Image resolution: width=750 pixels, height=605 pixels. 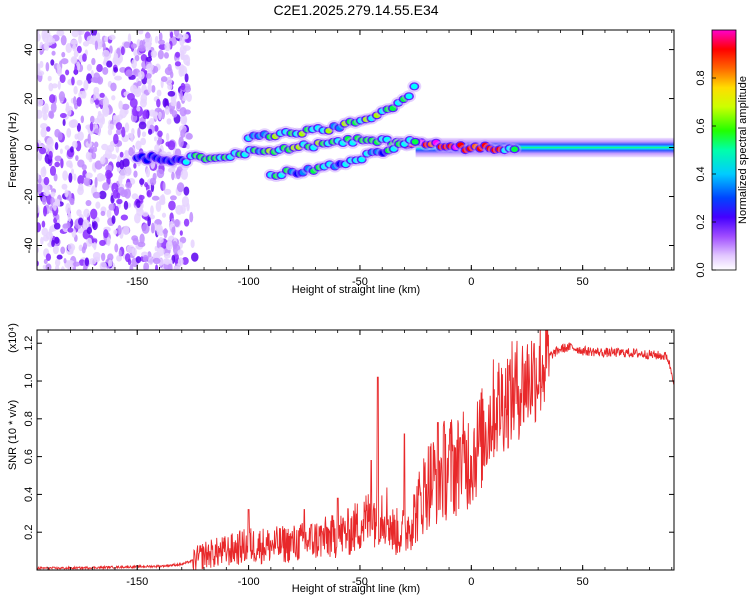 I want to click on y-tick-label: 1.2, so click(x=29, y=343).